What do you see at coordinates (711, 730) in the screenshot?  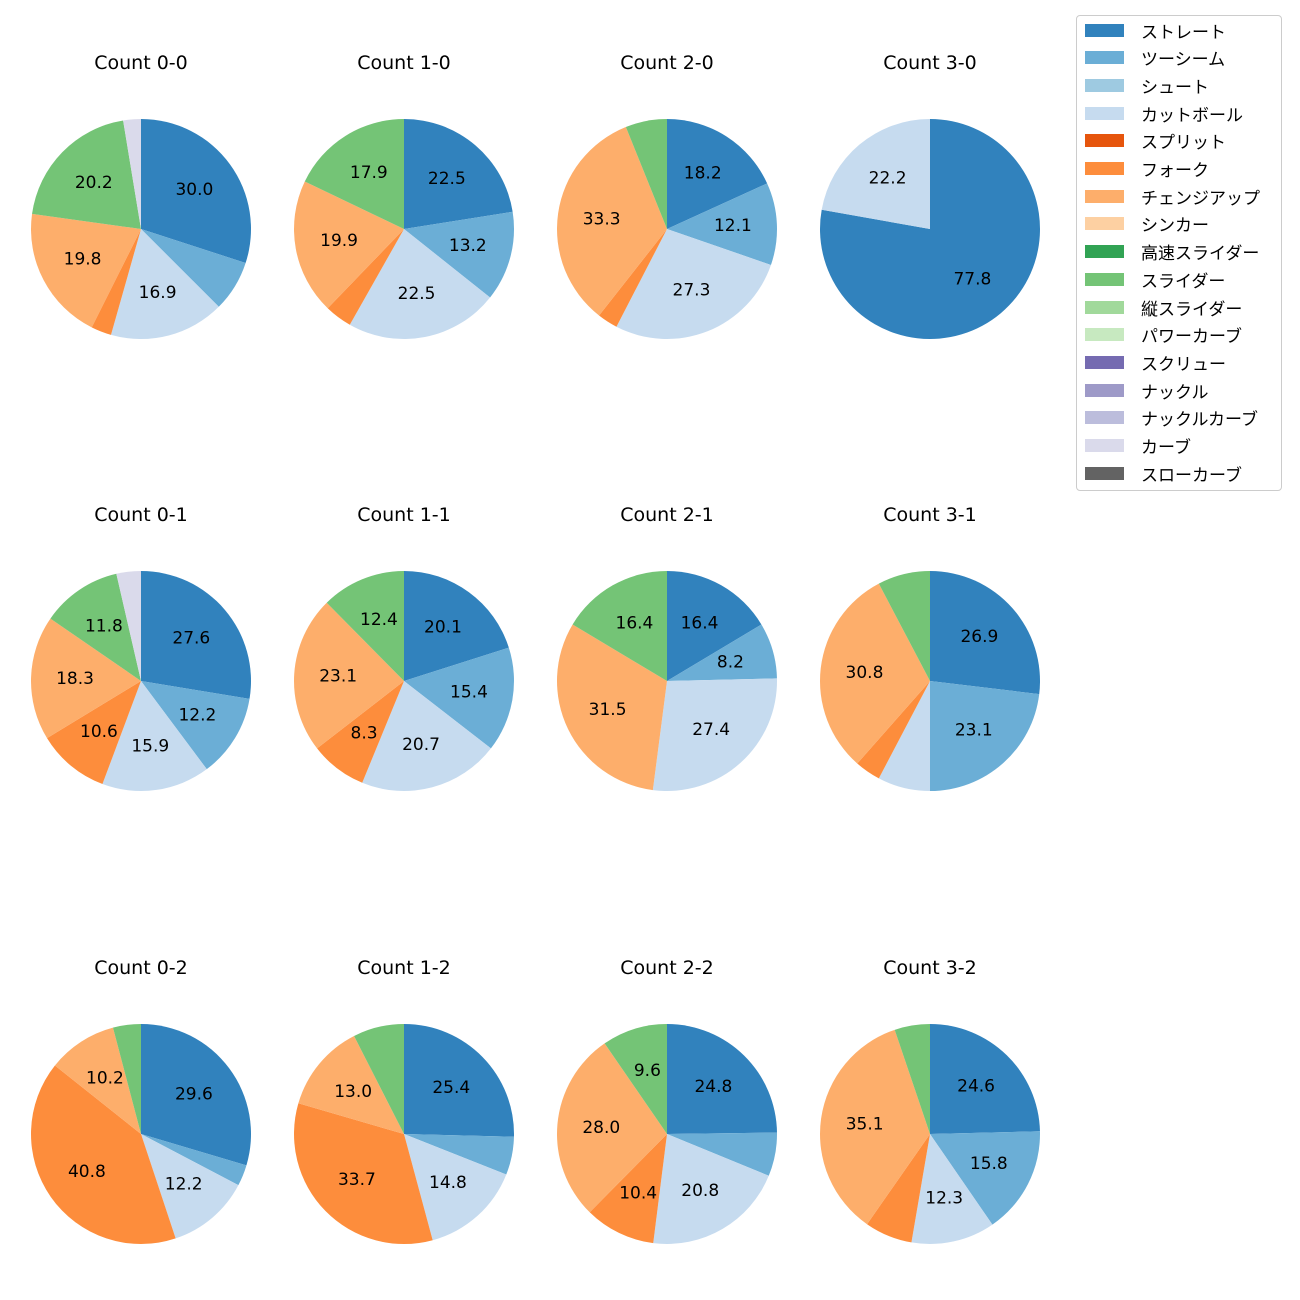 I see `slice-label: 27.4` at bounding box center [711, 730].